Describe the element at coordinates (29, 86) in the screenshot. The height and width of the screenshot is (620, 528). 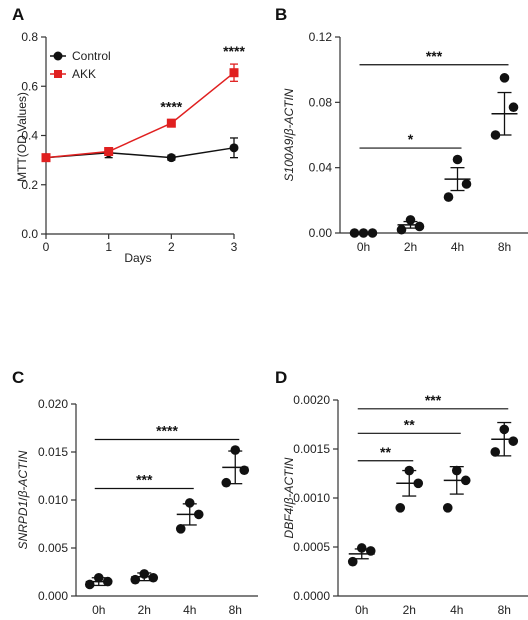
I see `panel-a-ytick-label: 0.6` at that location.